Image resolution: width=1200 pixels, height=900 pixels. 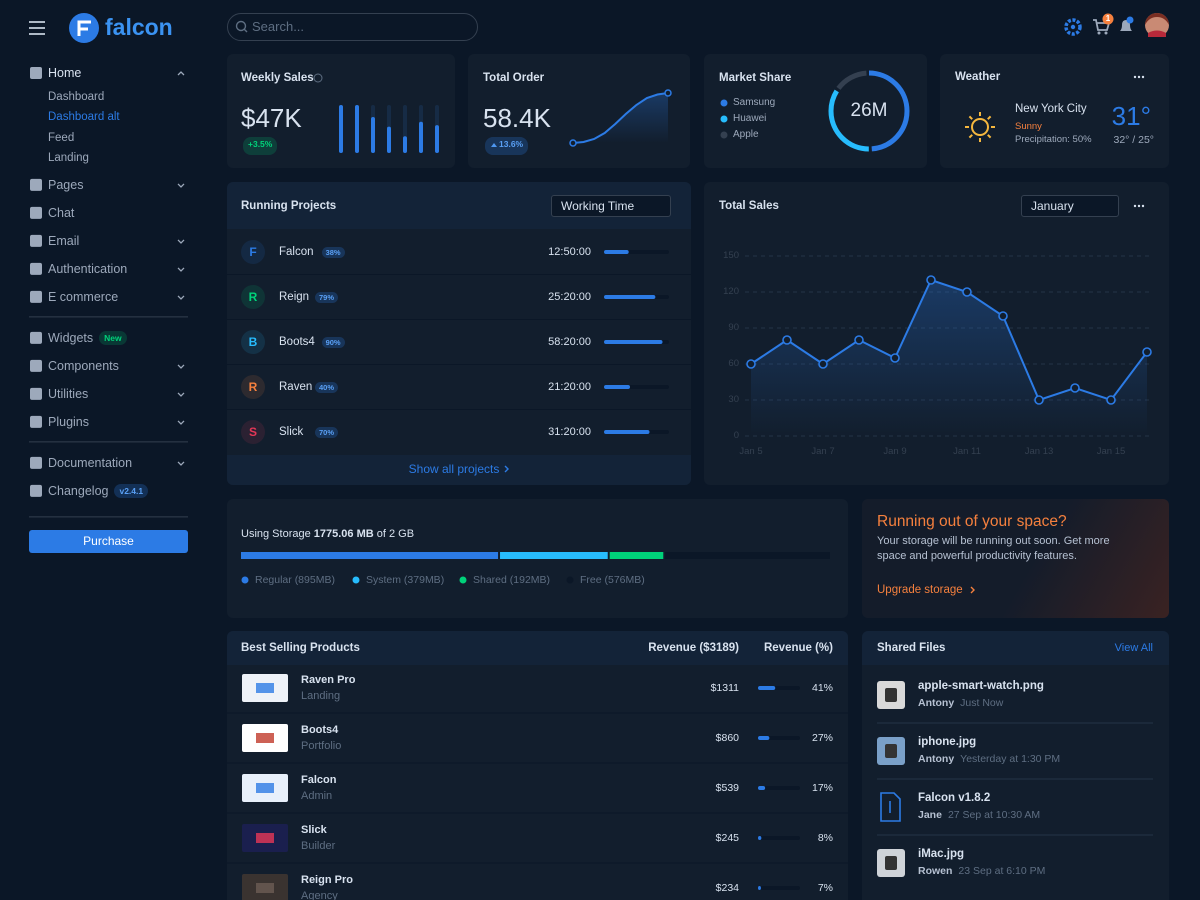 I want to click on purchase-button: Purchase, so click(x=108, y=541).